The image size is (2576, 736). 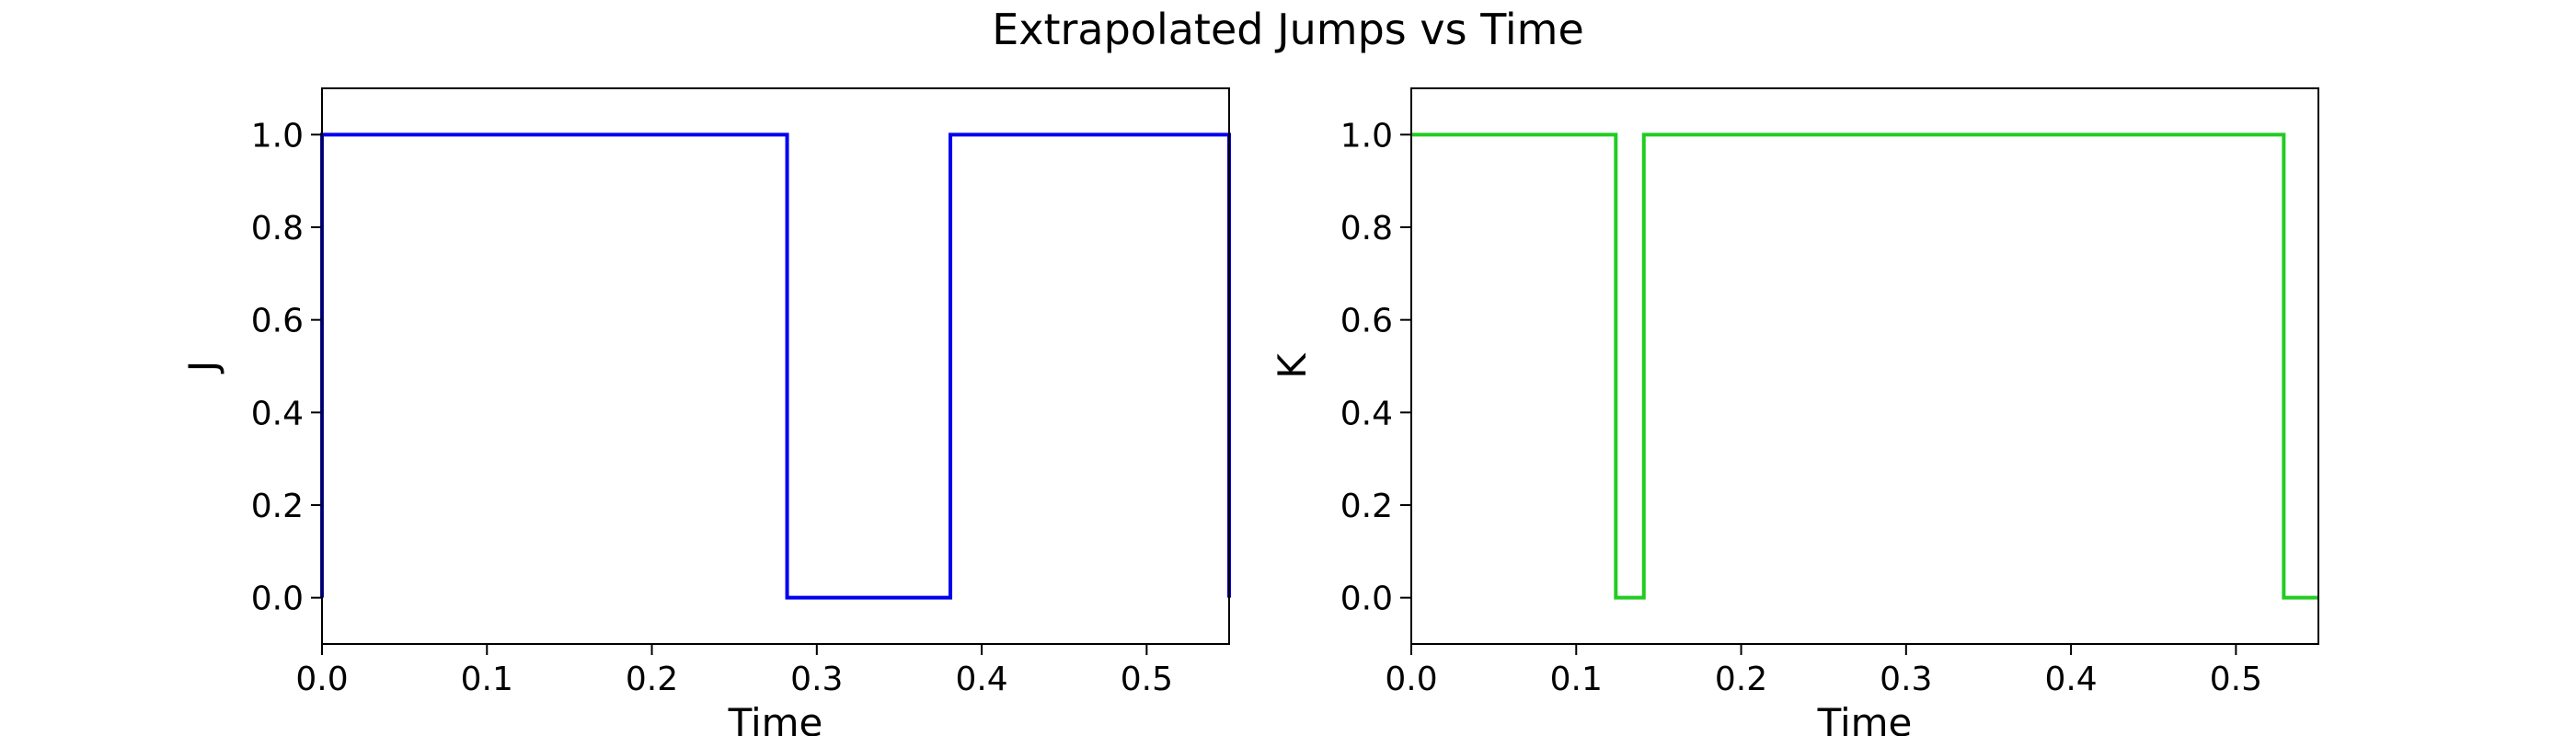 I want to click on y-axis-label: K, so click(x=1292, y=365).